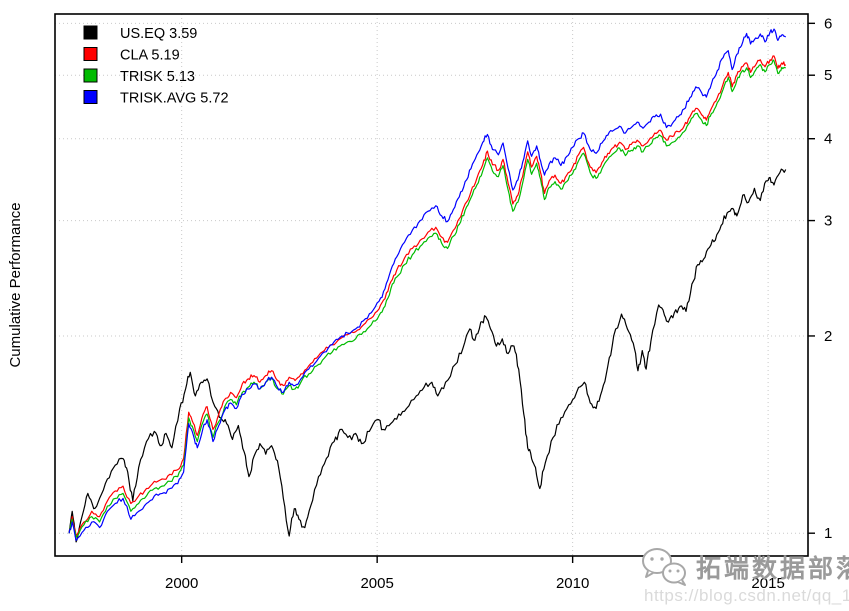 The width and height of the screenshot is (849, 611). I want to click on x-tick-label: 2015, so click(767, 583).